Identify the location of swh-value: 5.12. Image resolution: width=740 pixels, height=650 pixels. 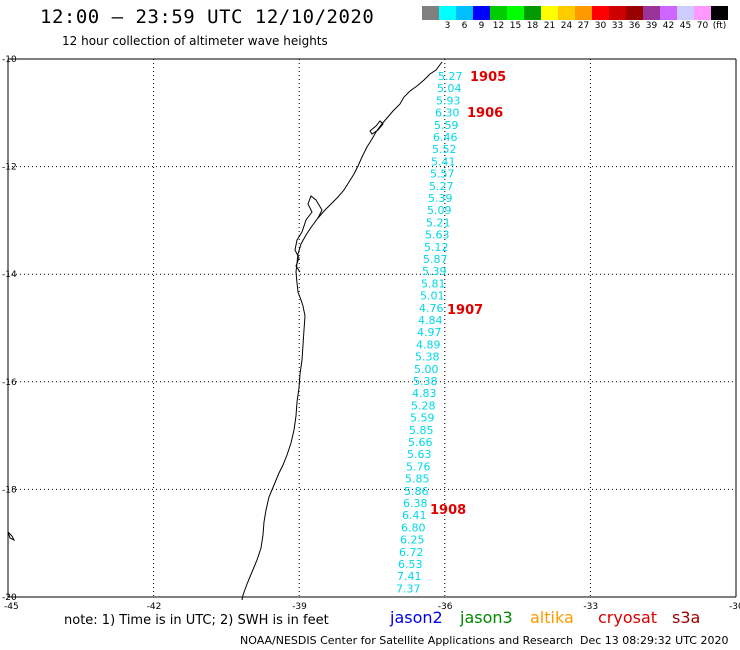
(436, 247).